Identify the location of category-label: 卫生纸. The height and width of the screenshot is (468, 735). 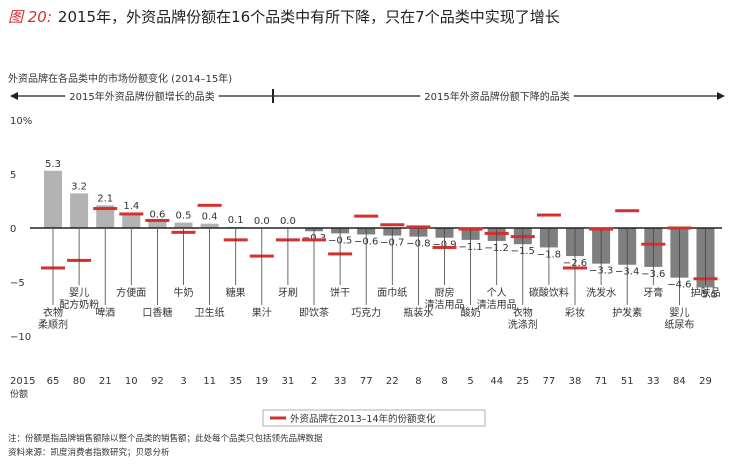
(210, 312).